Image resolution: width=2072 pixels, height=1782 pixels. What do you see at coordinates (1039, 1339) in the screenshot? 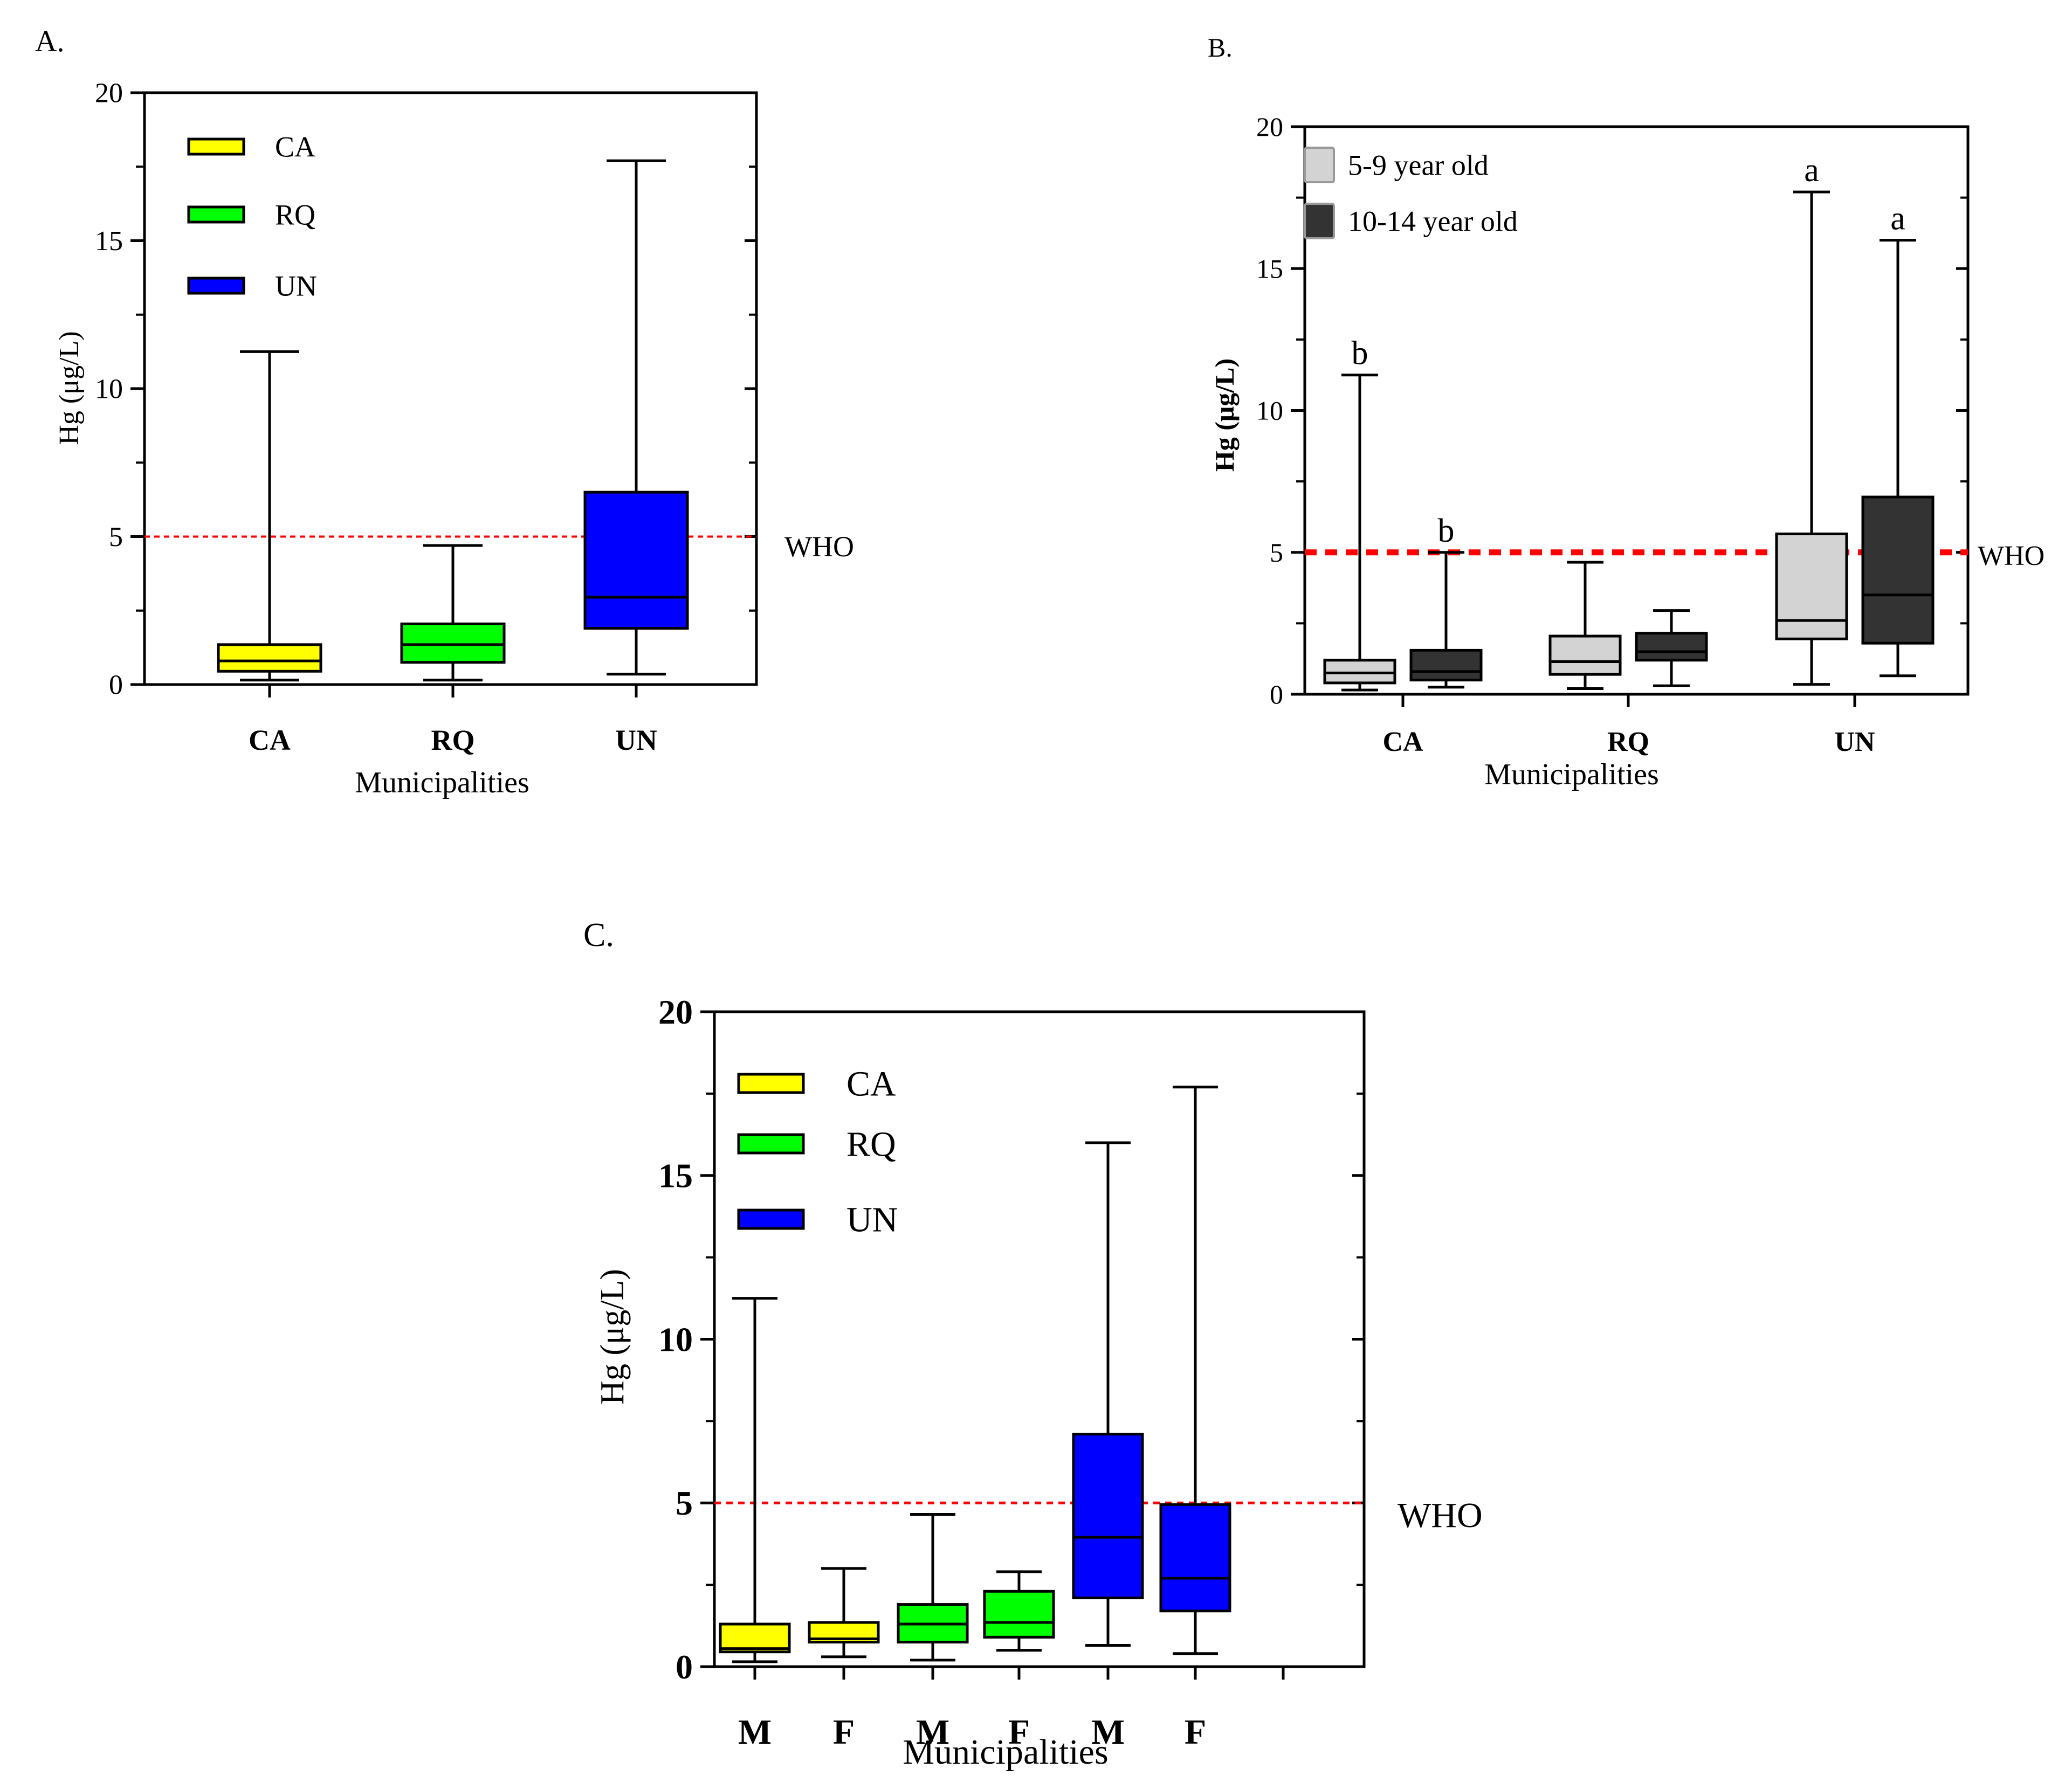
I see `plot-frame` at bounding box center [1039, 1339].